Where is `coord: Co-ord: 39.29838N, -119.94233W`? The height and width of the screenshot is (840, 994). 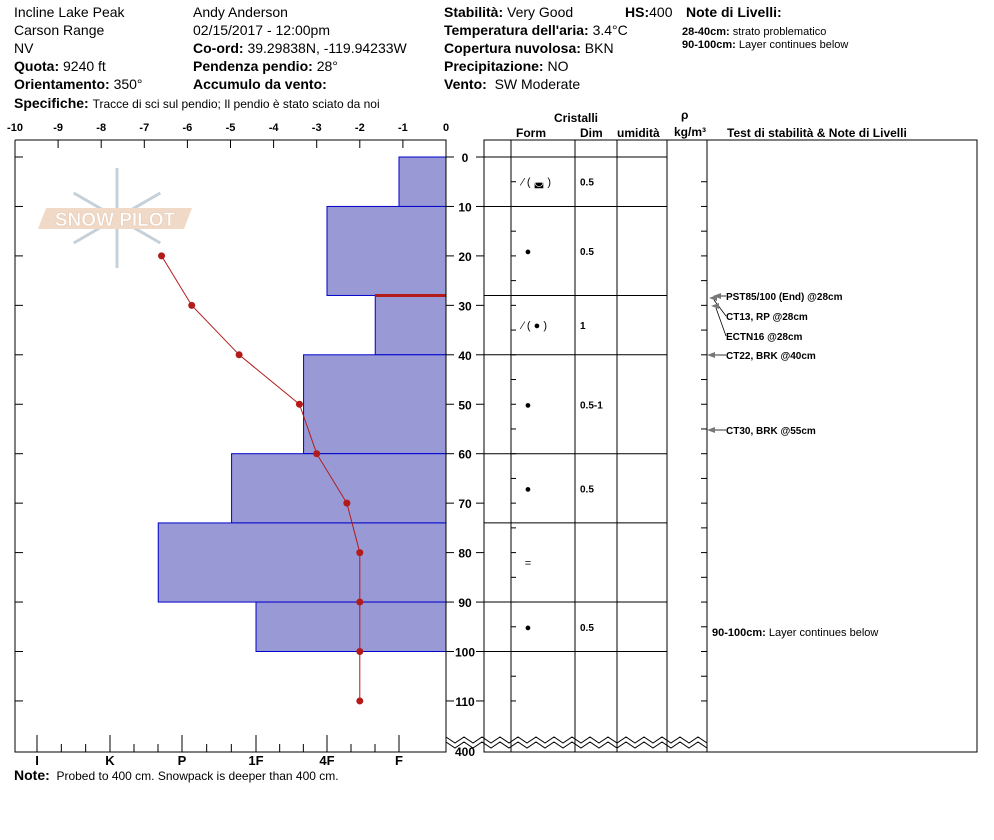
coord: Co-ord: 39.29838N, -119.94233W is located at coordinates (300, 48).